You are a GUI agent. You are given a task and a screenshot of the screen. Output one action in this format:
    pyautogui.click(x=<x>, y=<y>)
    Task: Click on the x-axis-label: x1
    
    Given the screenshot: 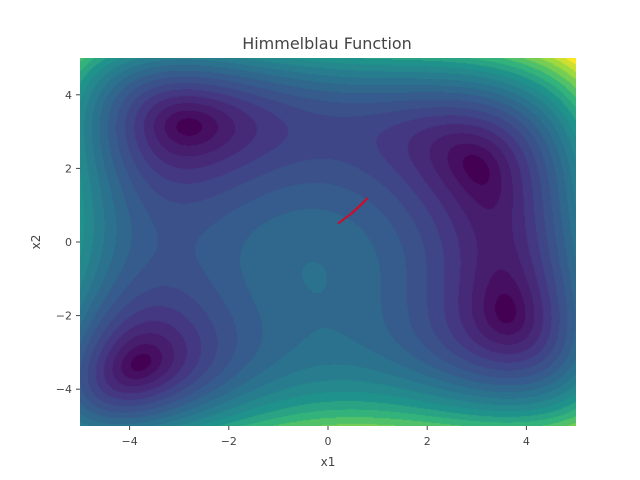 What is the action you would take?
    pyautogui.click(x=328, y=462)
    